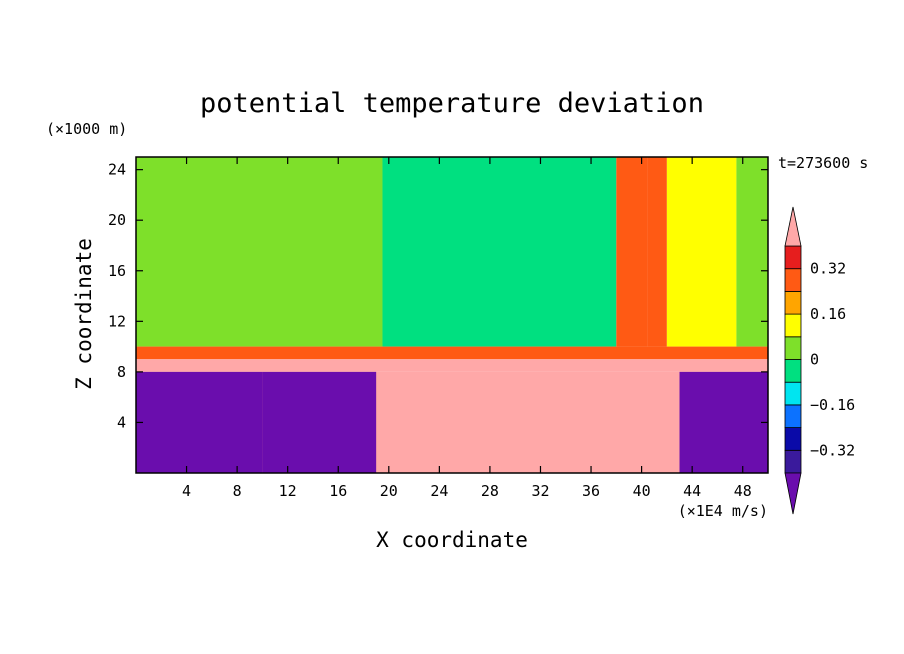  What do you see at coordinates (828, 269) in the screenshot?
I see `colorbar-label-0: 0.32` at bounding box center [828, 269].